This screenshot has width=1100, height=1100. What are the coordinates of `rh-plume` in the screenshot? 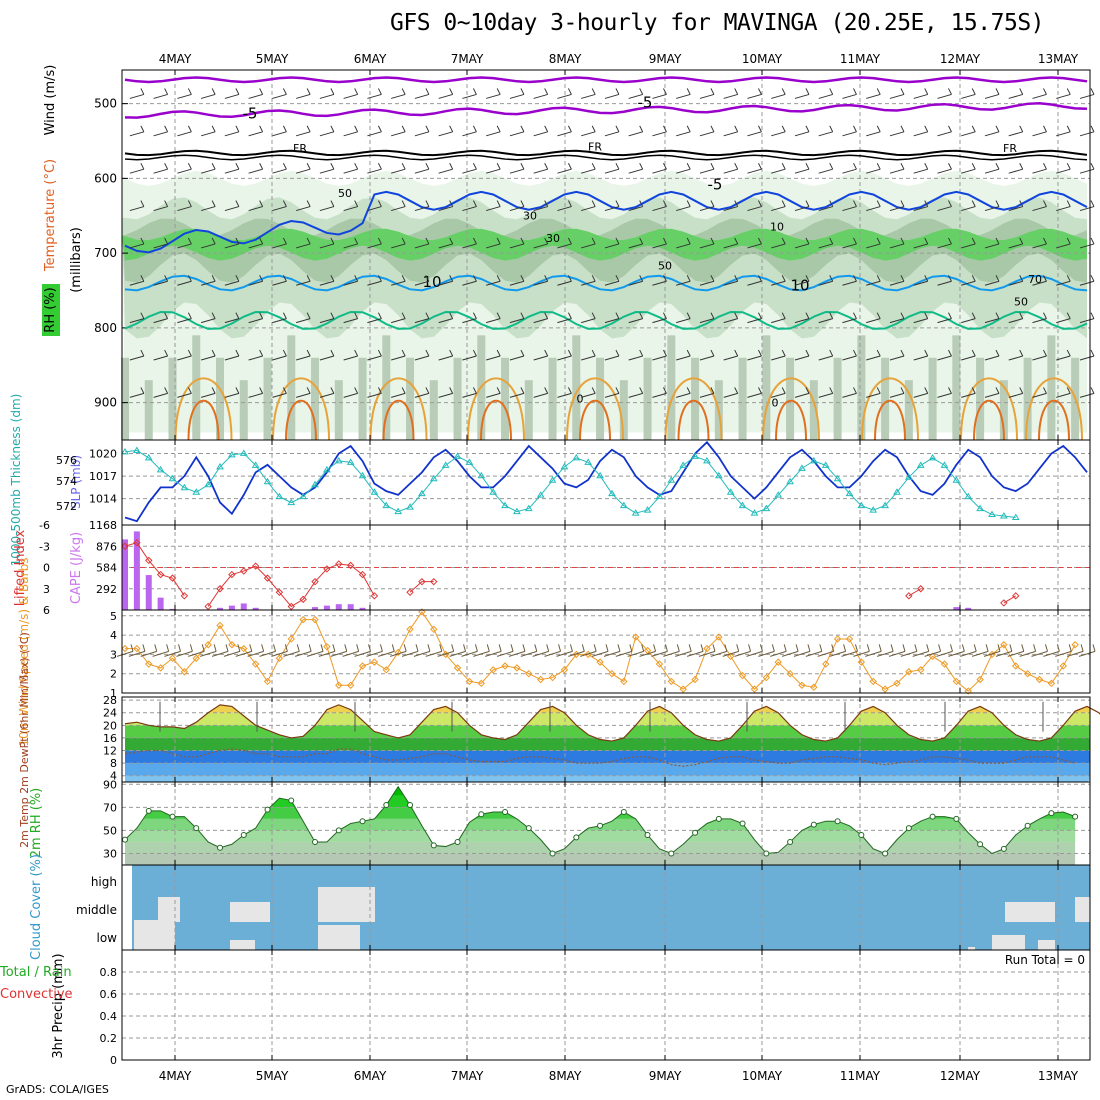 It's located at (315, 398).